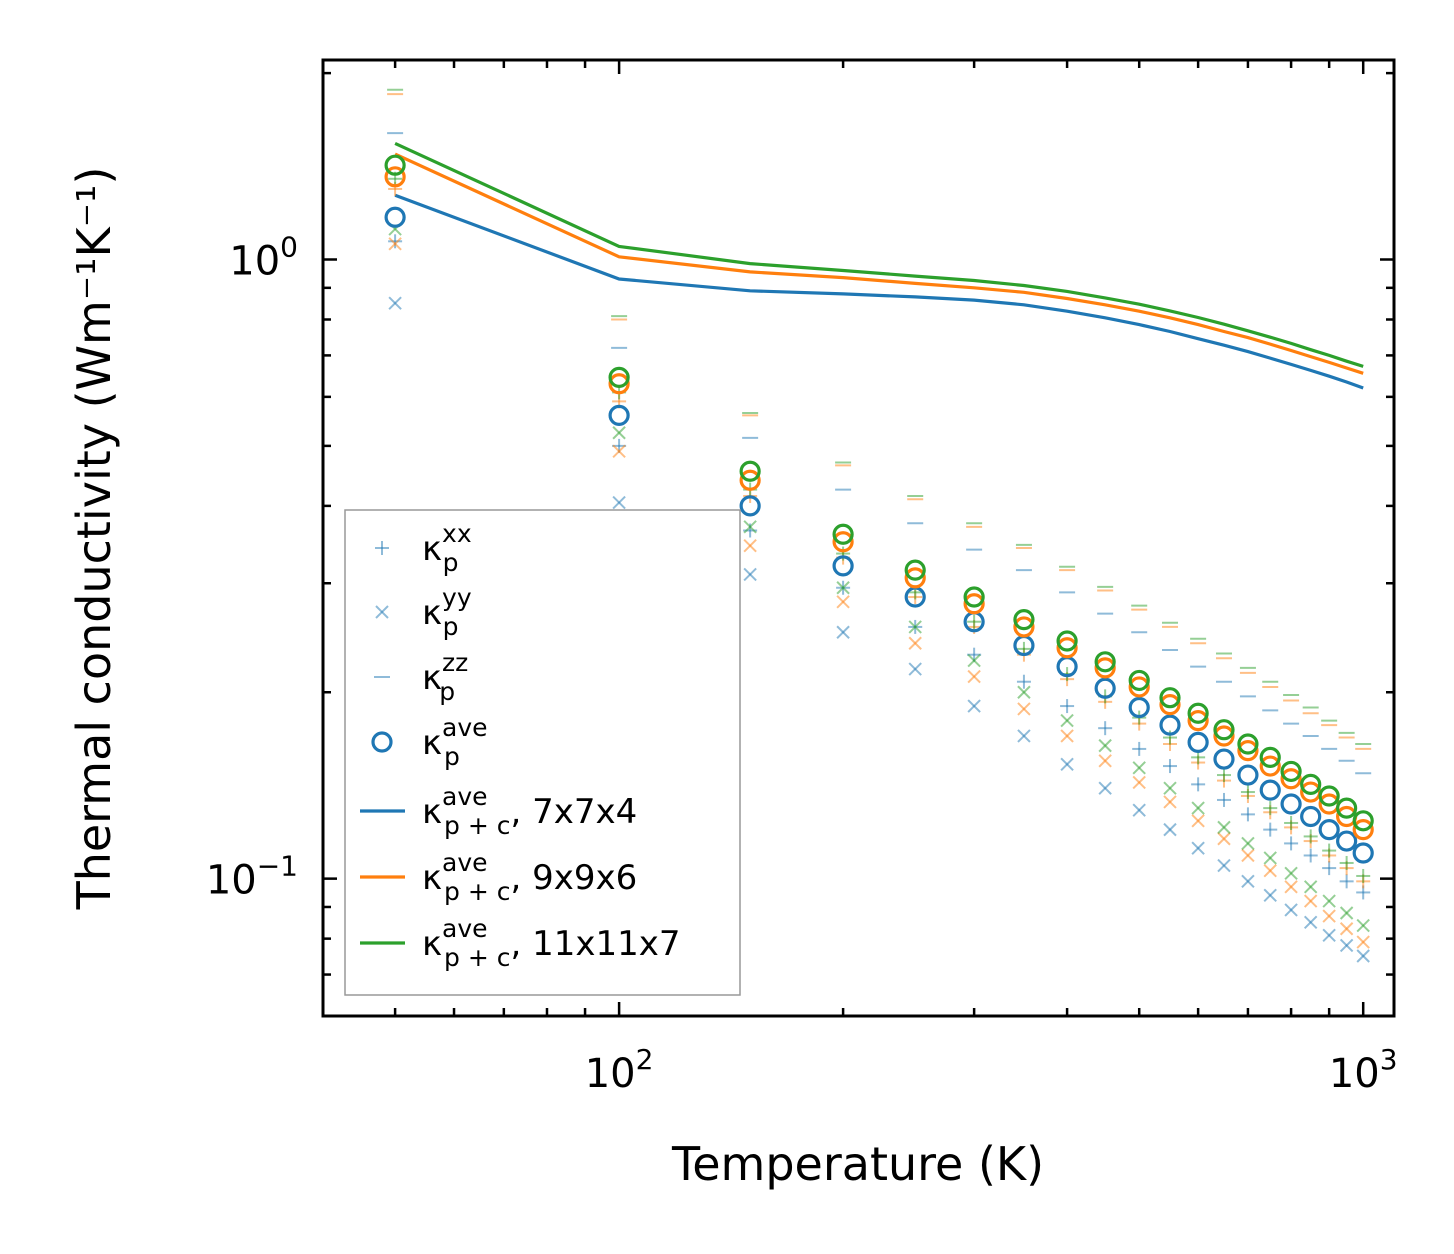  What do you see at coordinates (382, 612) in the screenshot?
I see `legend-marker-swatch` at bounding box center [382, 612].